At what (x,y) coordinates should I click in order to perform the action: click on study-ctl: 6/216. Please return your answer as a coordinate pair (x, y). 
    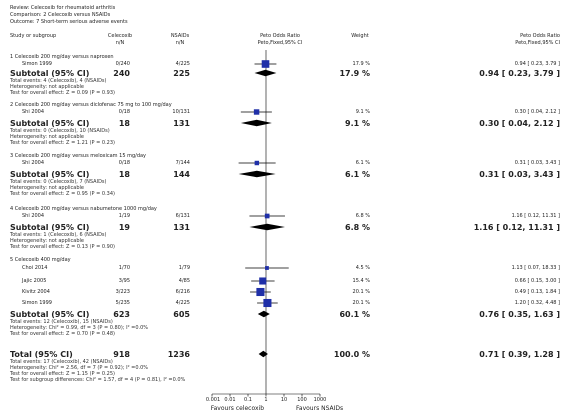
    Looking at the image, I should click on (182, 292).